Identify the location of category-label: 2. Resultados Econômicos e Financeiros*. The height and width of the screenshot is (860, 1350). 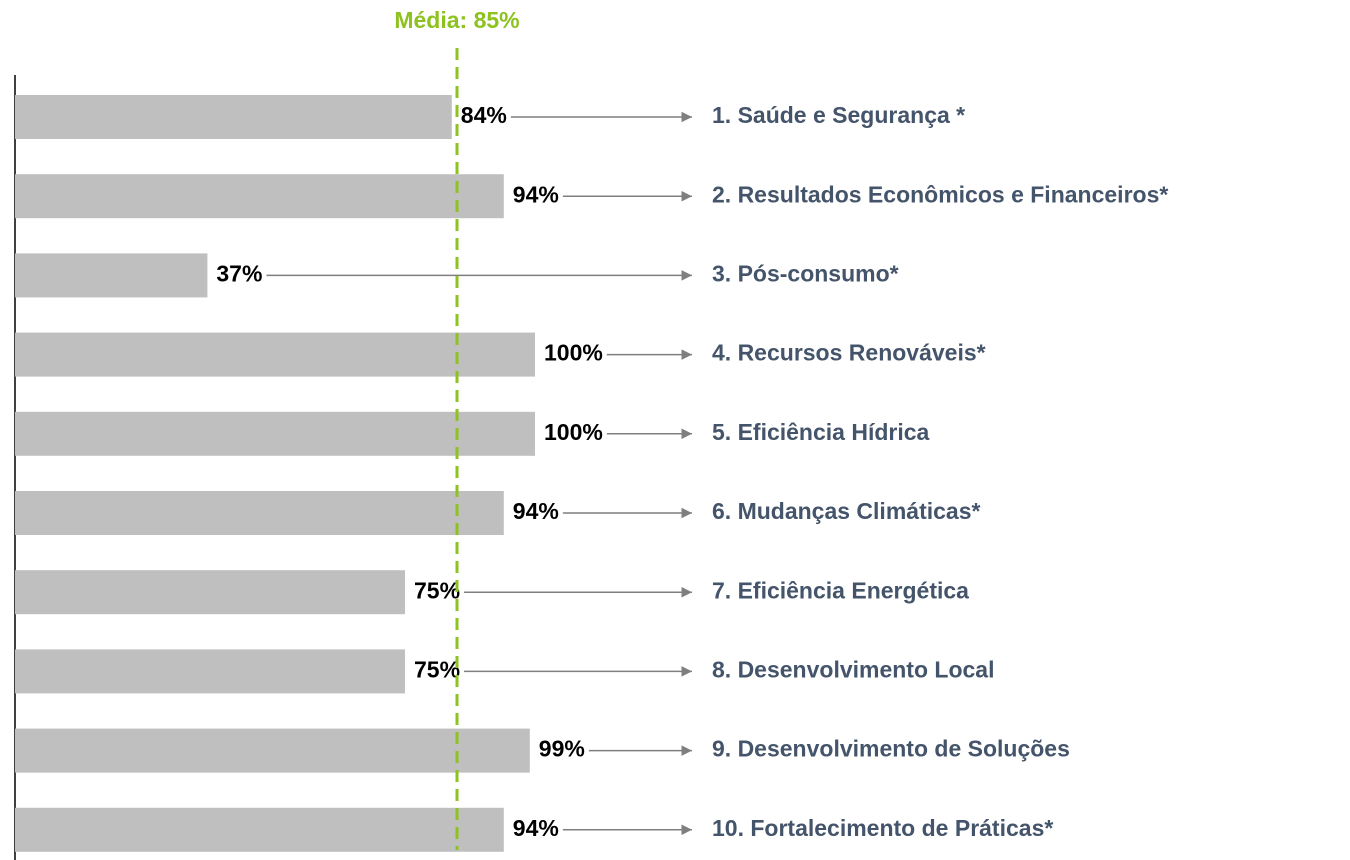
(940, 194).